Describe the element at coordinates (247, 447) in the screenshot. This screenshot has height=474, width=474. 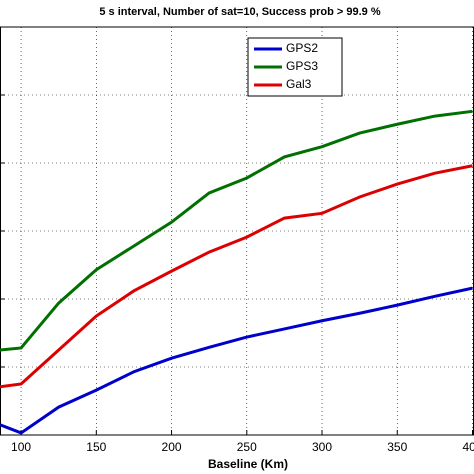
I see `x-tick-label: 250` at that location.